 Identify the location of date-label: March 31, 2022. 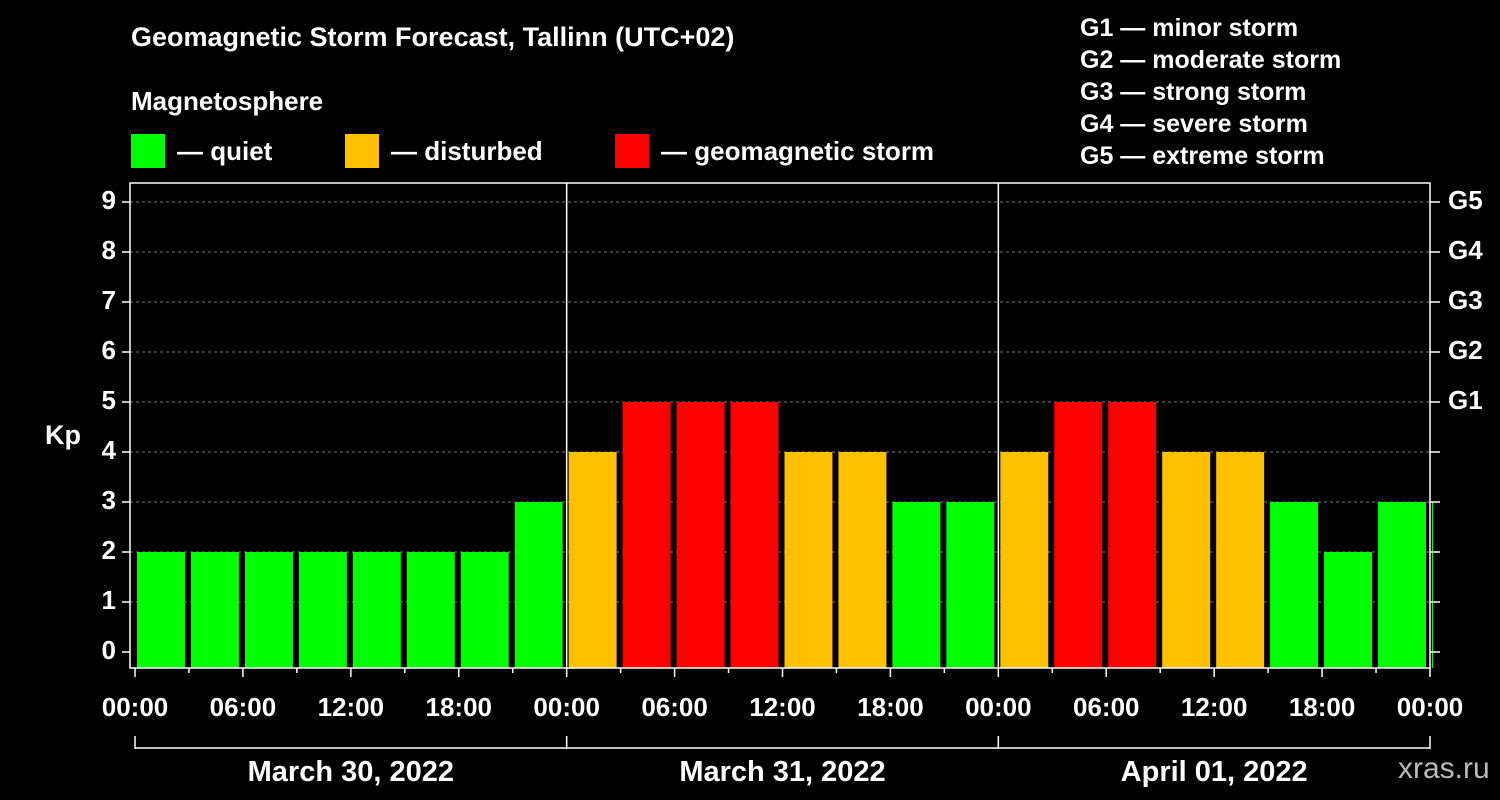
(782, 772).